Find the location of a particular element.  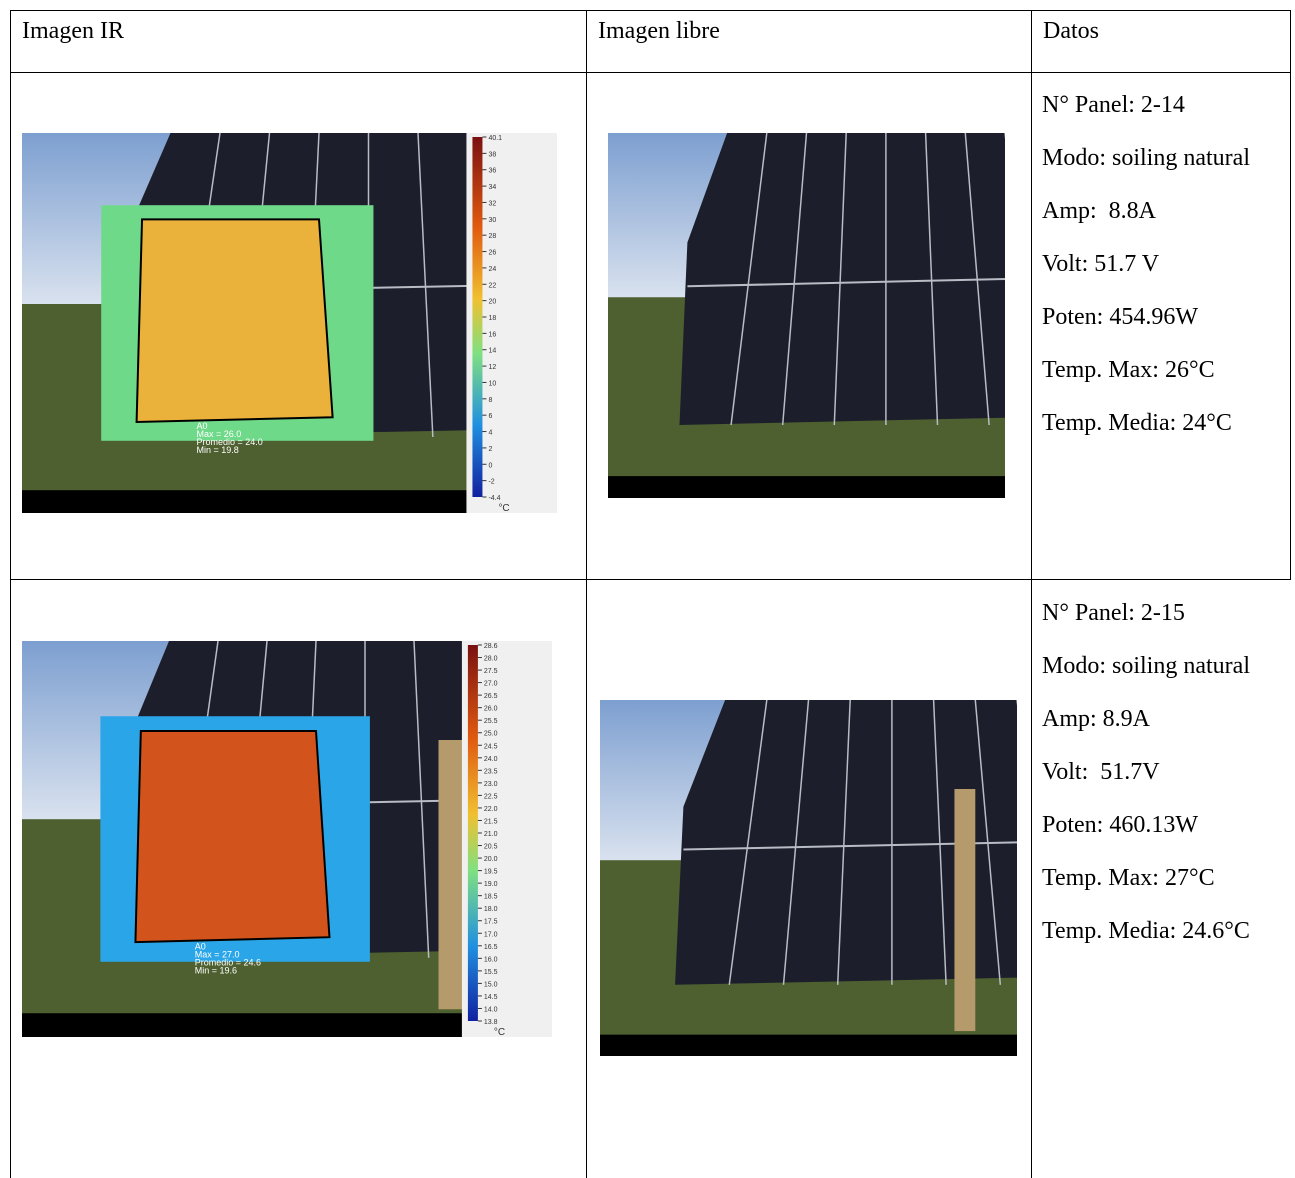

data-line: Temp. Media: 24.6°C is located at coordinates (1146, 931).